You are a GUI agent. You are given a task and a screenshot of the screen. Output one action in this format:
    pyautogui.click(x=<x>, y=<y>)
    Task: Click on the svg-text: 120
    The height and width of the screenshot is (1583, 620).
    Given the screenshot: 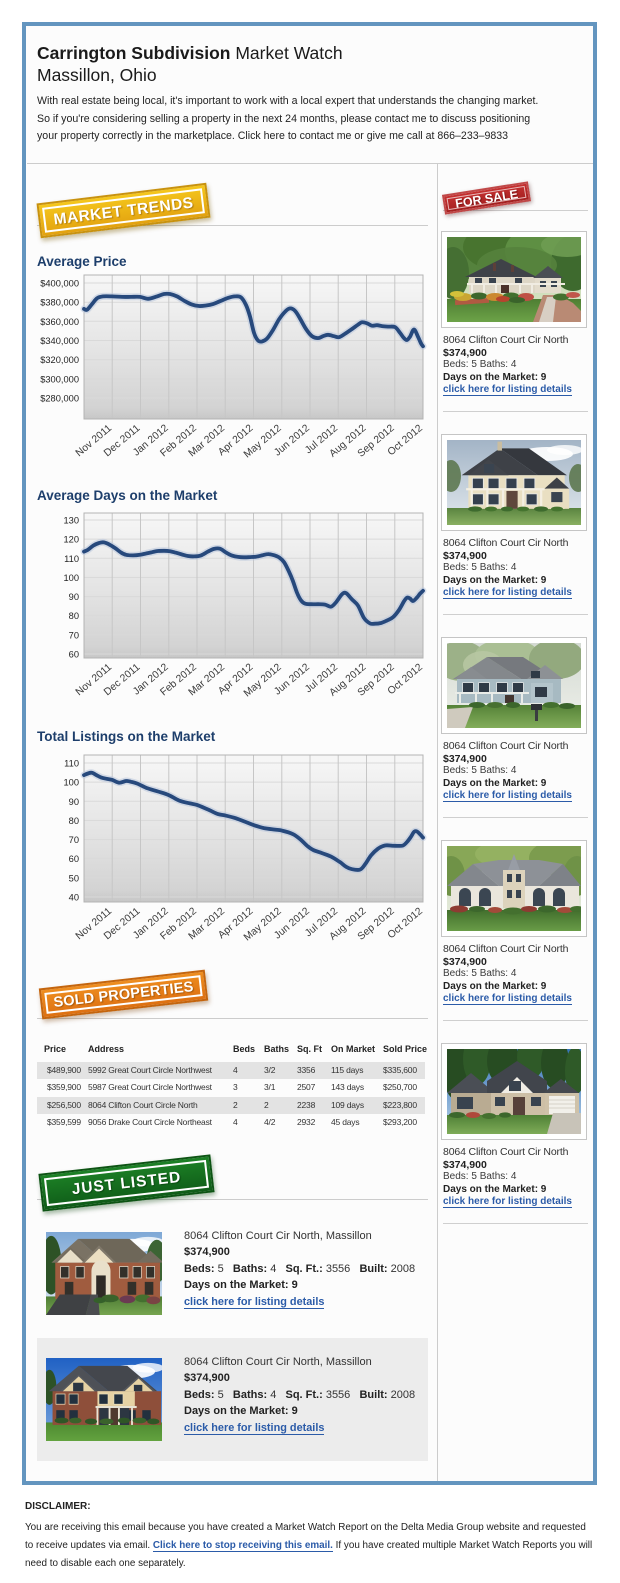 What is the action you would take?
    pyautogui.click(x=71, y=540)
    